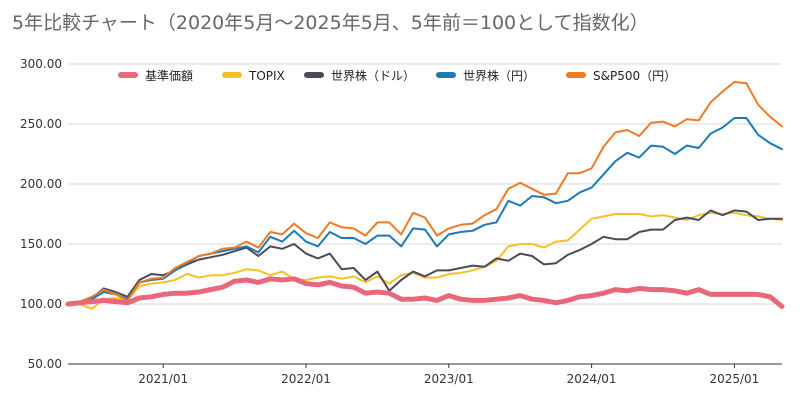 This screenshot has width=800, height=405. I want to click on x-tick-label: 2025/01, so click(734, 379).